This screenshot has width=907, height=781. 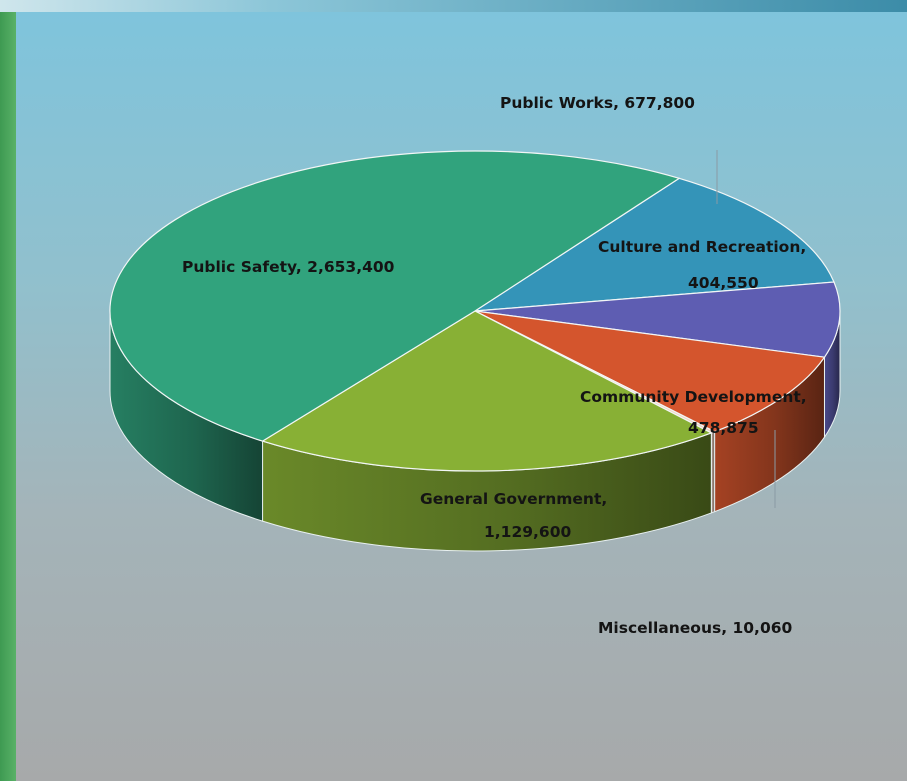 What do you see at coordinates (288, 267) in the screenshot?
I see `label-public-safety: Public Safety, 2,653,400` at bounding box center [288, 267].